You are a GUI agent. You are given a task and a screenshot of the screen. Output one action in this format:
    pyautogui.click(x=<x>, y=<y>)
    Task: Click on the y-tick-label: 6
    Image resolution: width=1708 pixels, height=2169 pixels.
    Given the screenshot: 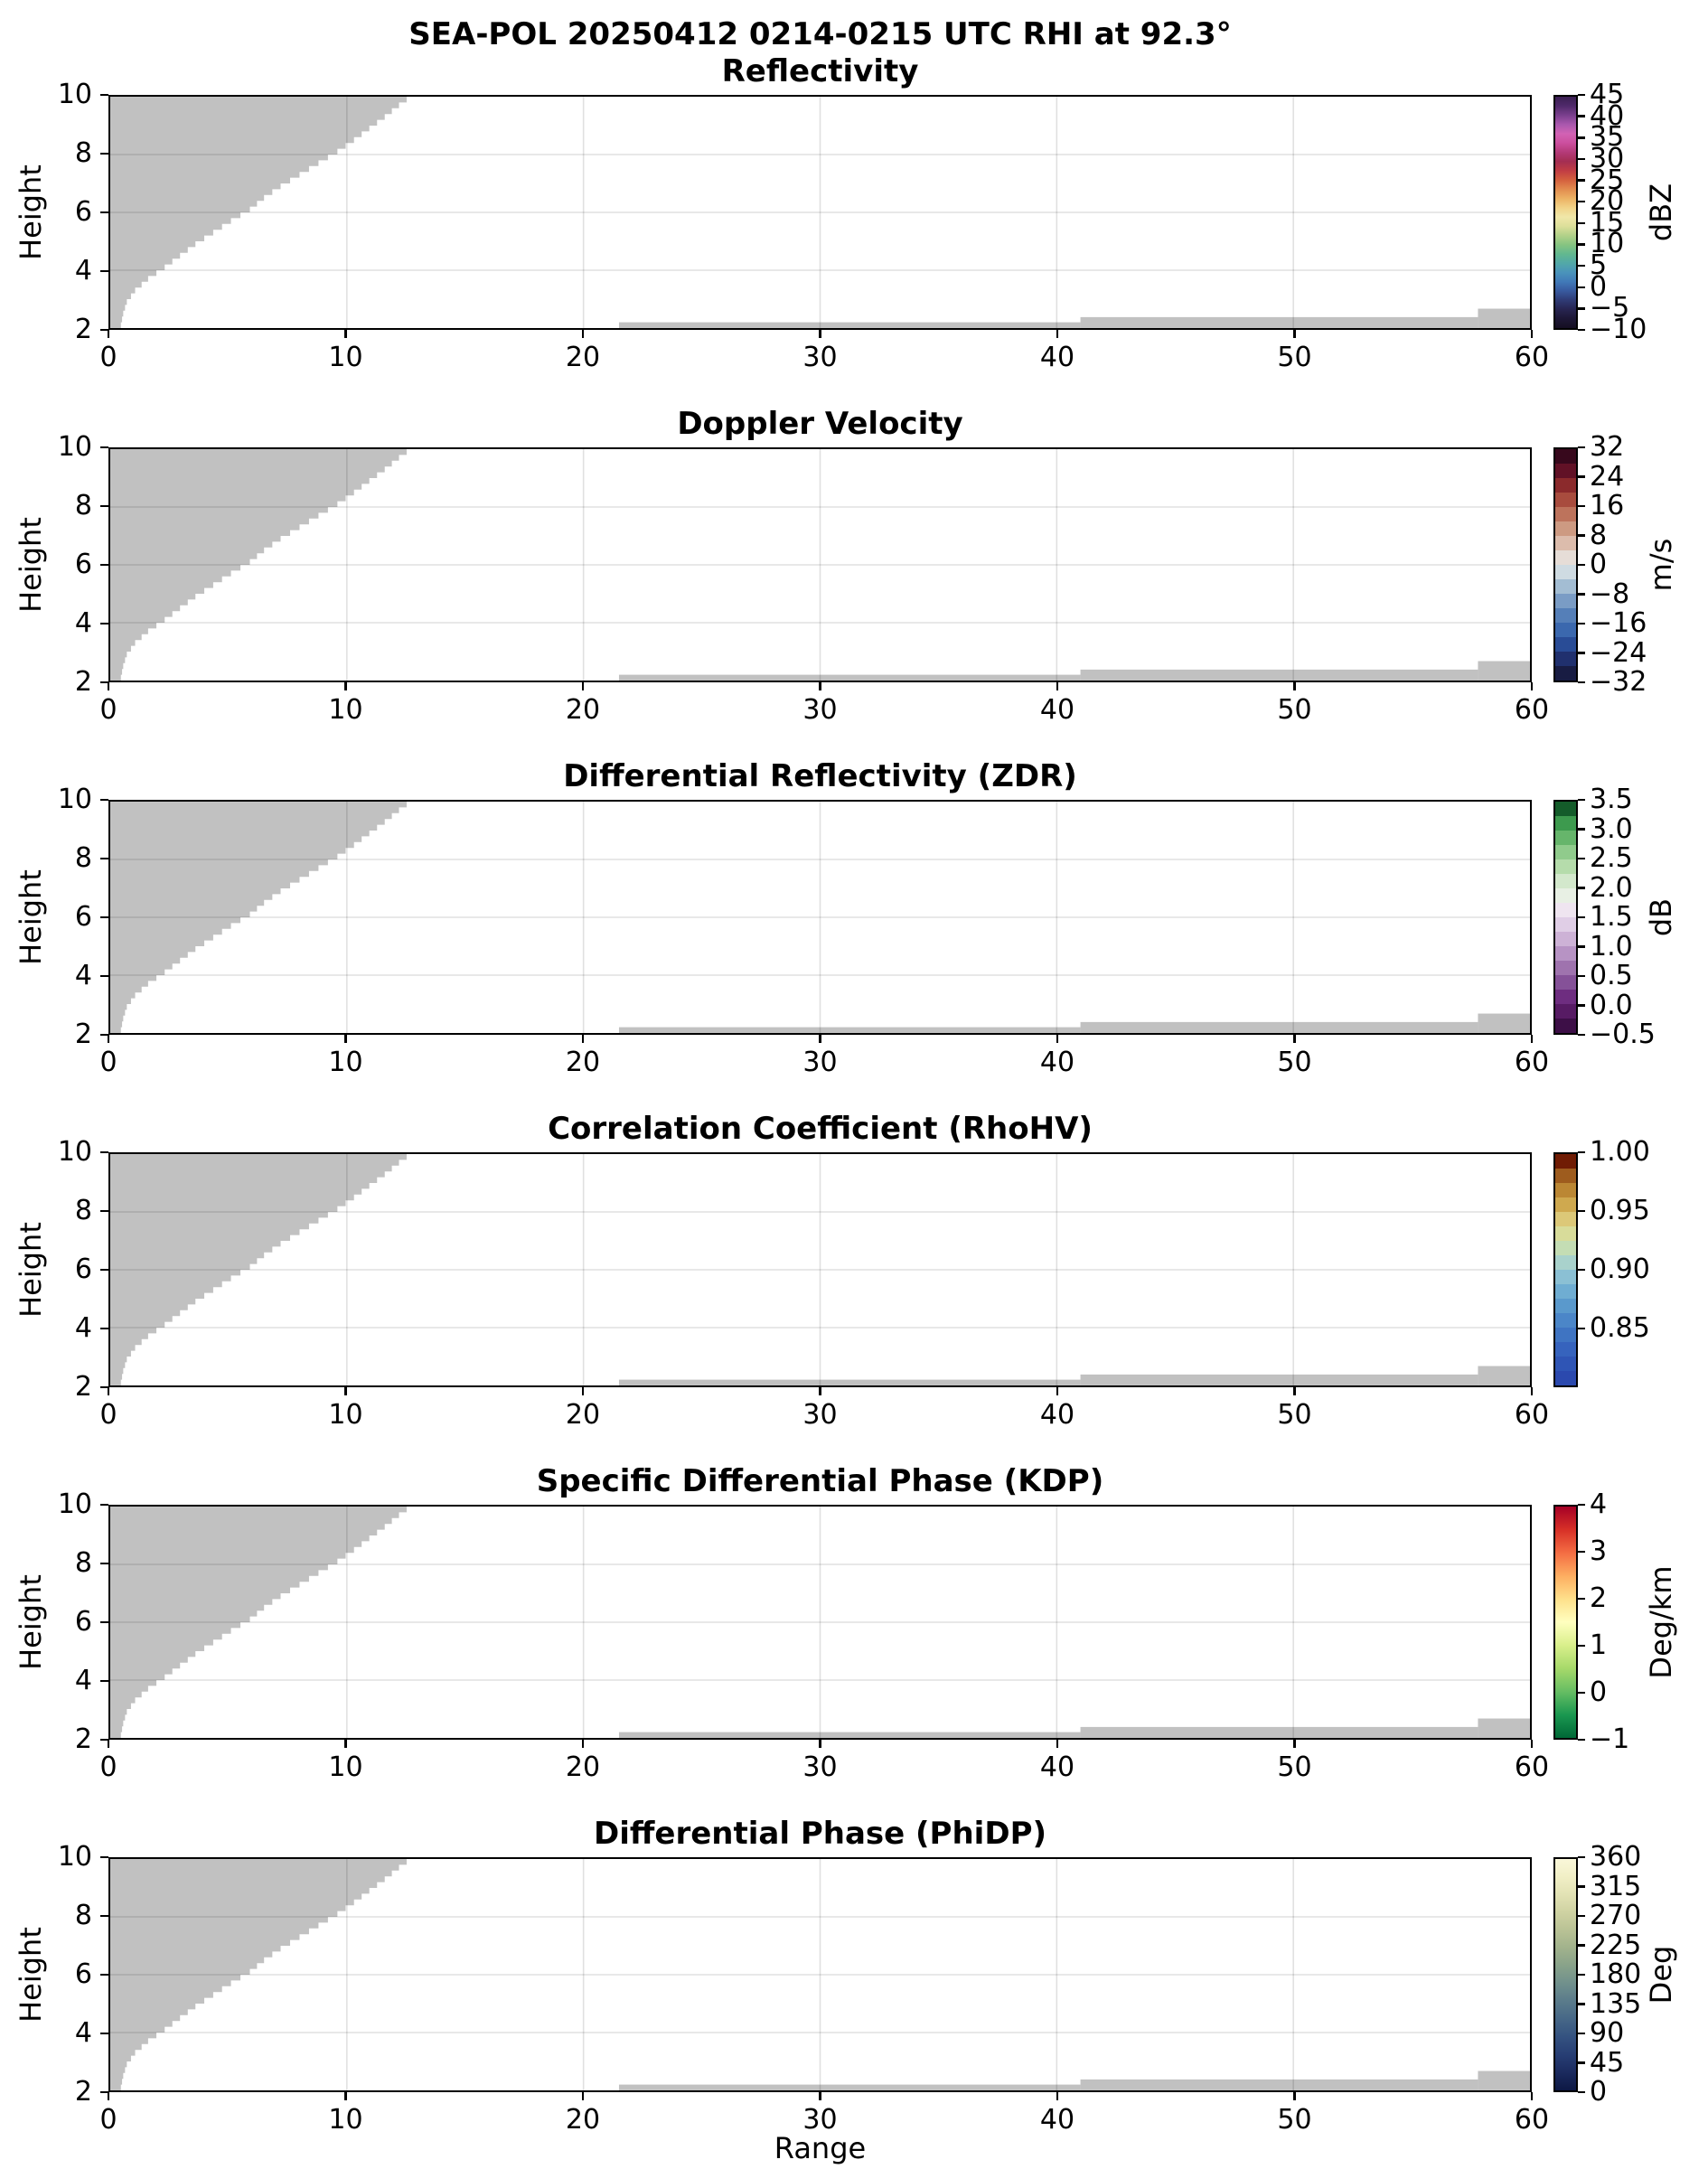 What is the action you would take?
    pyautogui.click(x=83, y=212)
    